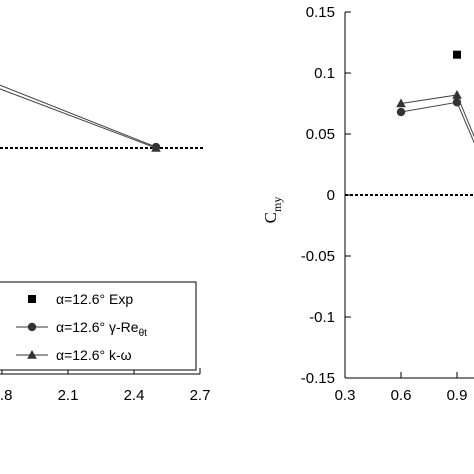 The height and width of the screenshot is (474, 474). Describe the element at coordinates (331, 195) in the screenshot. I see `right-y-tick-label: 0` at that location.